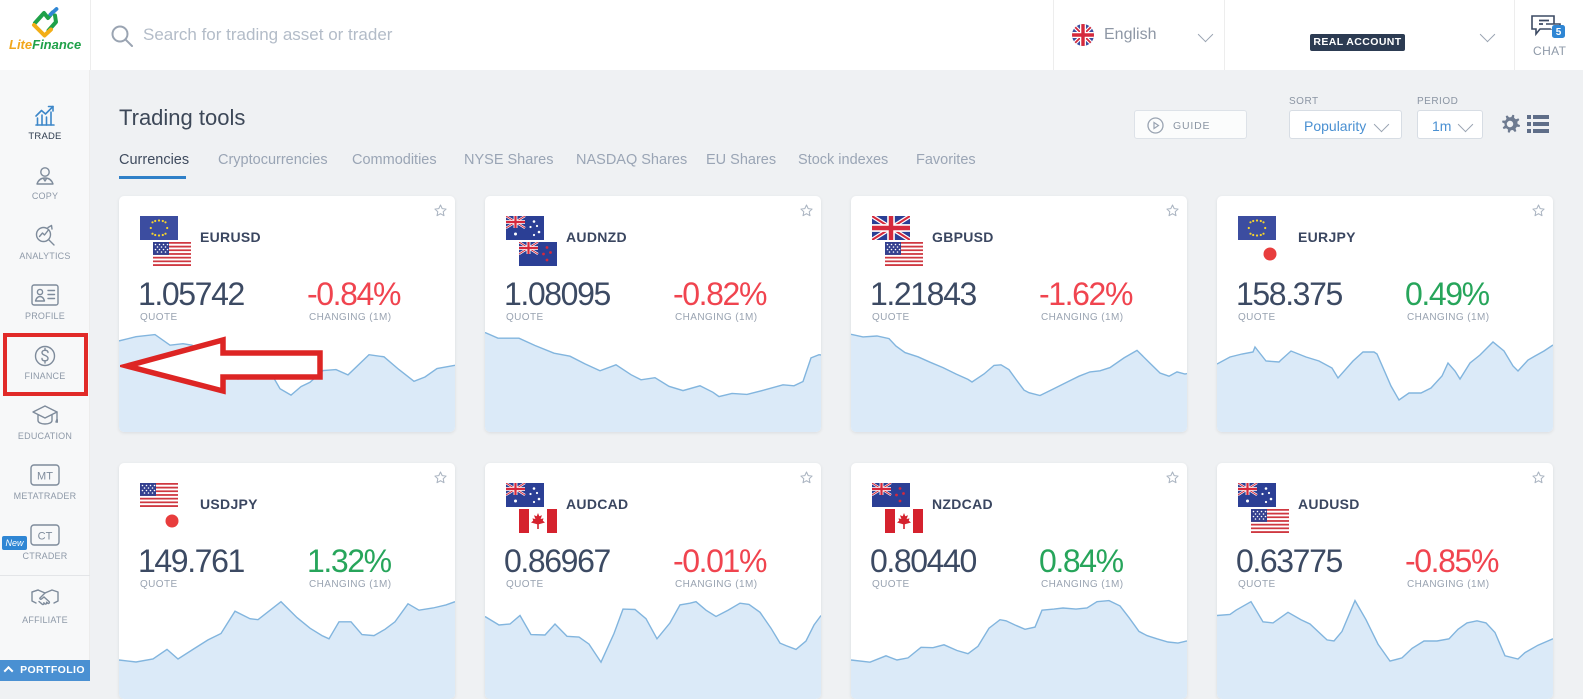 This screenshot has width=1583, height=699. I want to click on svg-text: LiteFinance, so click(45, 44).